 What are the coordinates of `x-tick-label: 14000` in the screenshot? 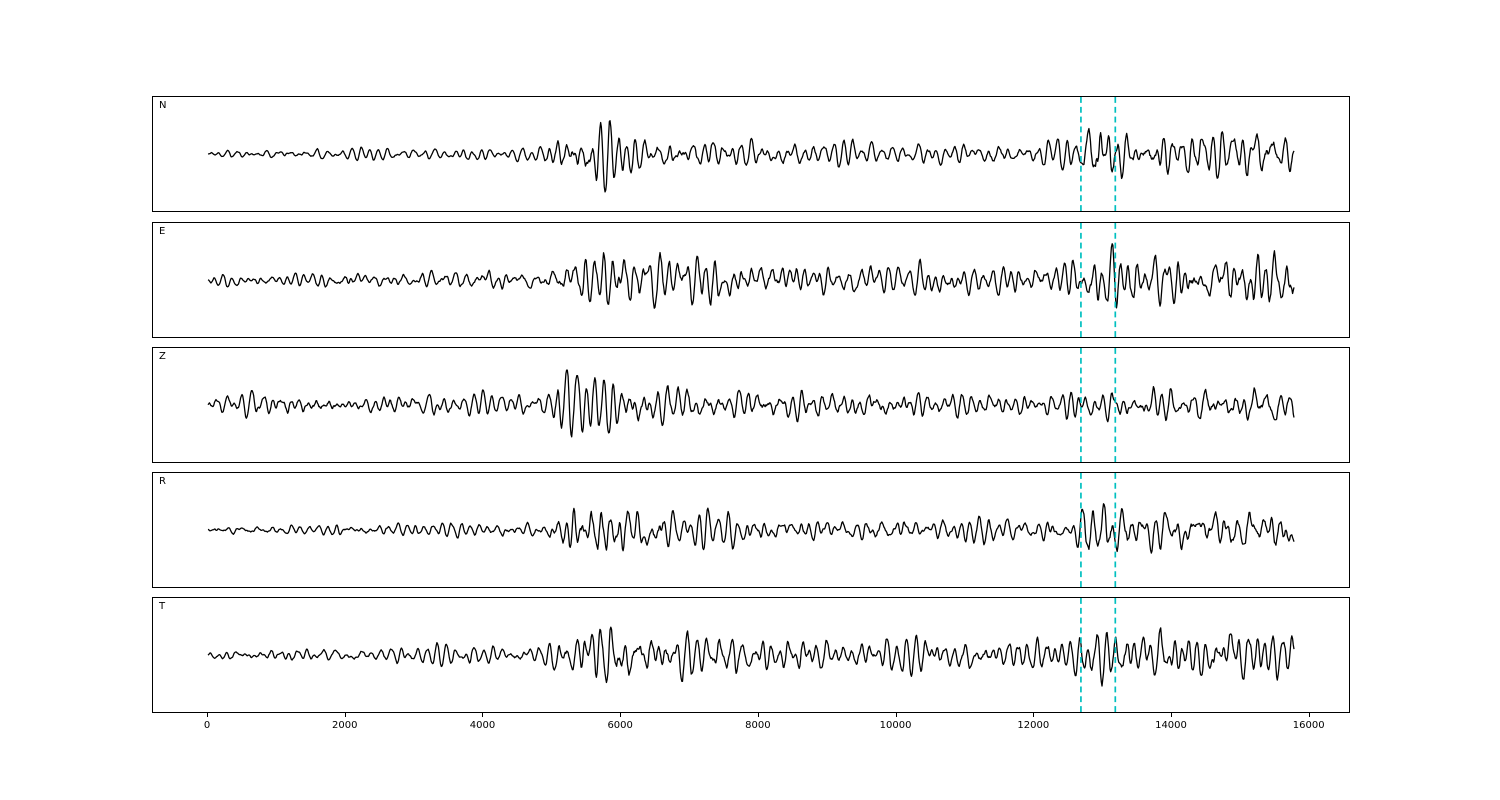 It's located at (1171, 725).